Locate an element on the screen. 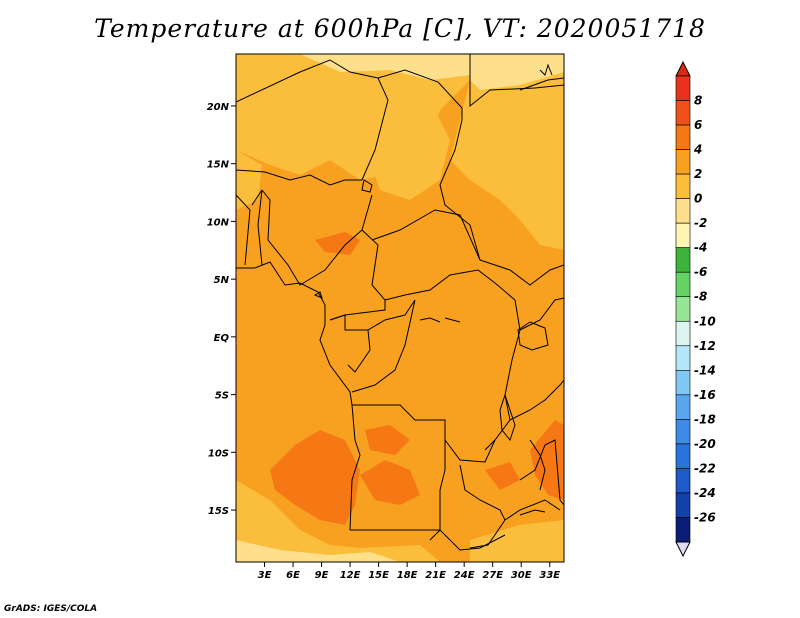 The width and height of the screenshot is (800, 618). colorbar-label: -14 is located at coordinates (705, 370).